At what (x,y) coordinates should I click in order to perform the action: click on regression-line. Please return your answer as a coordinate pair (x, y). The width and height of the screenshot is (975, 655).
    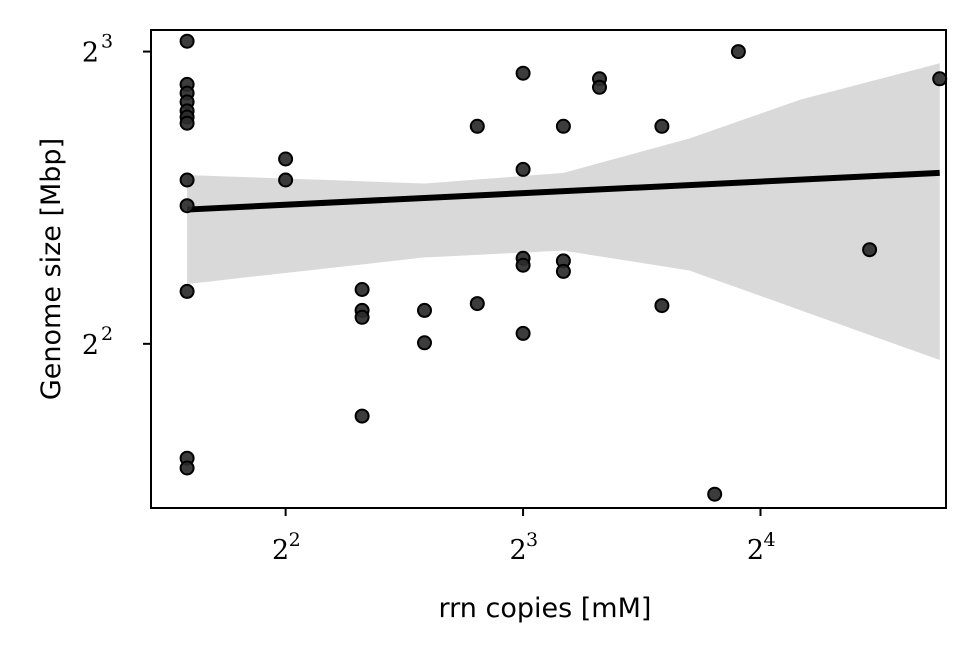
    Looking at the image, I should click on (563, 191).